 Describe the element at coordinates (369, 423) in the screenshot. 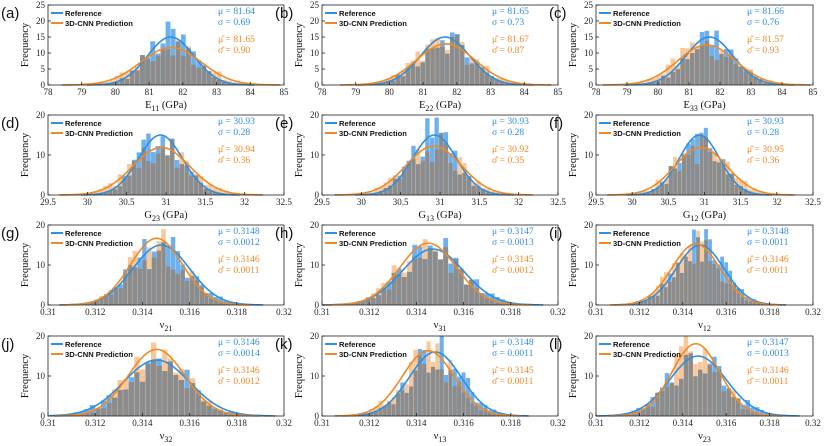

I see `x-tick-label: 0.312` at that location.